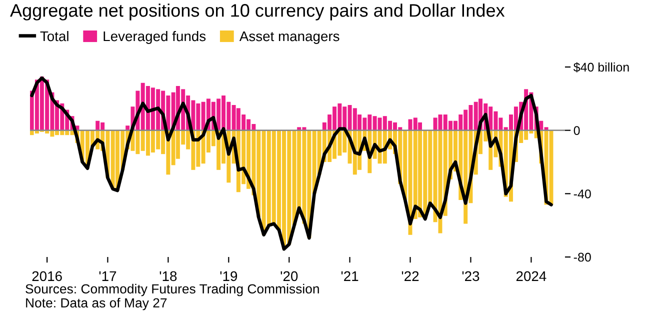 The height and width of the screenshot is (333, 650). Describe the element at coordinates (582, 257) in the screenshot. I see `y-tick-label: -80` at that location.